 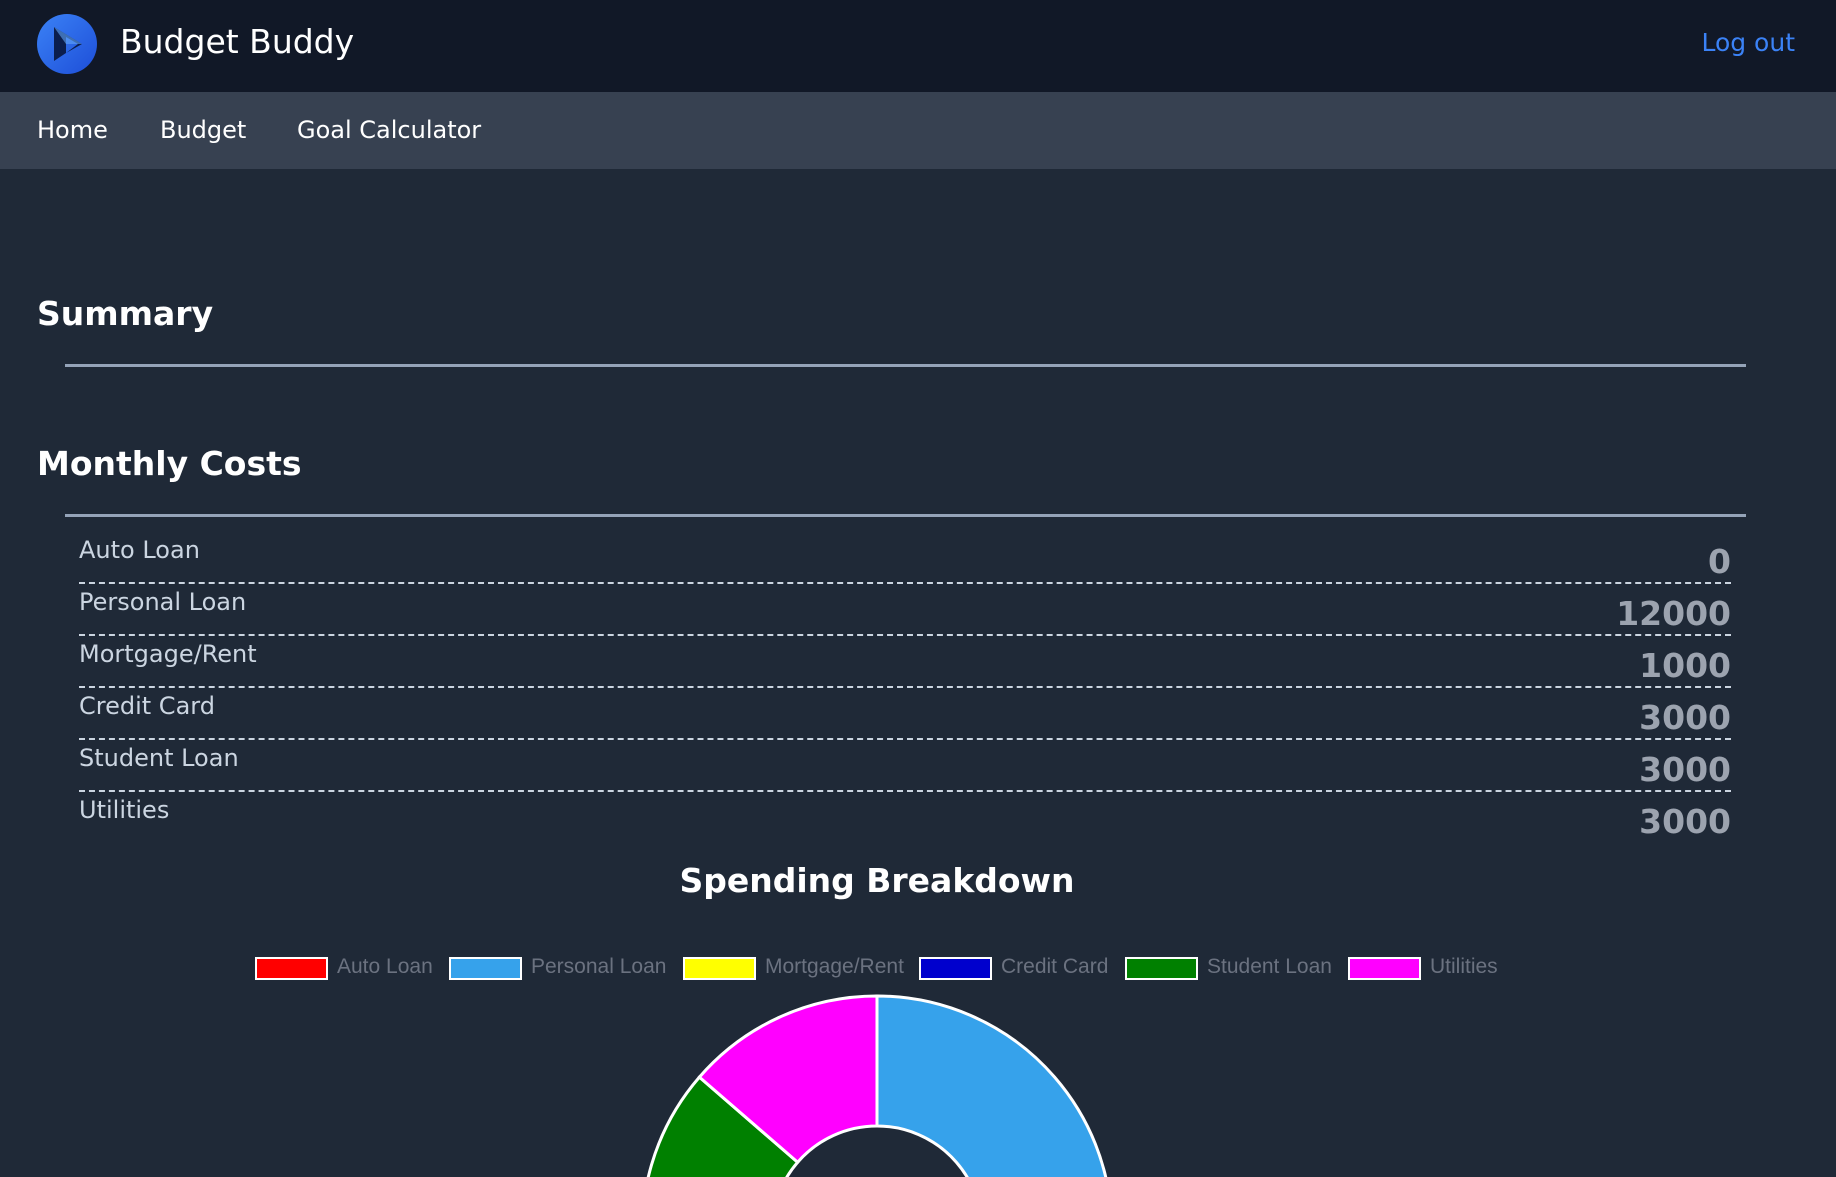 I want to click on cost-row-utilities: Utilities 3000, so click(x=905, y=816).